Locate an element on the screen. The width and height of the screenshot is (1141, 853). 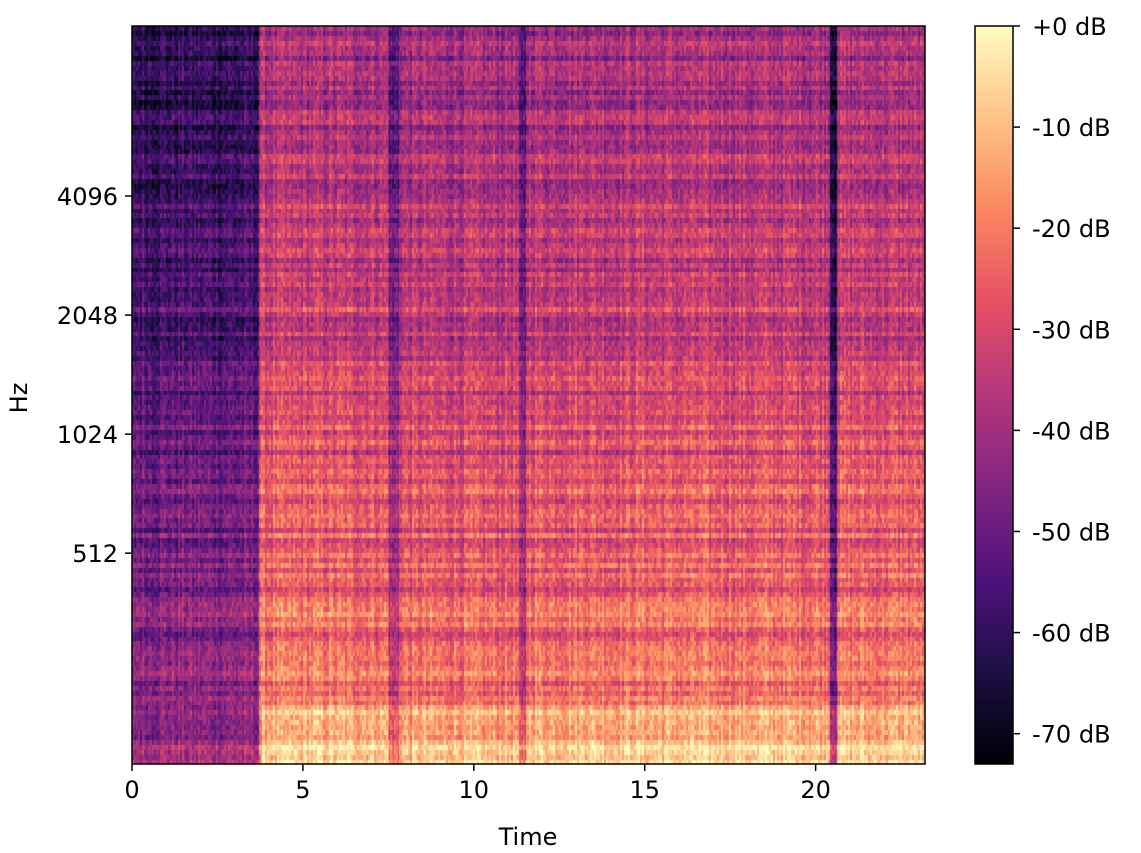
colorbar-tick-label: -10 dB is located at coordinates (1071, 128).